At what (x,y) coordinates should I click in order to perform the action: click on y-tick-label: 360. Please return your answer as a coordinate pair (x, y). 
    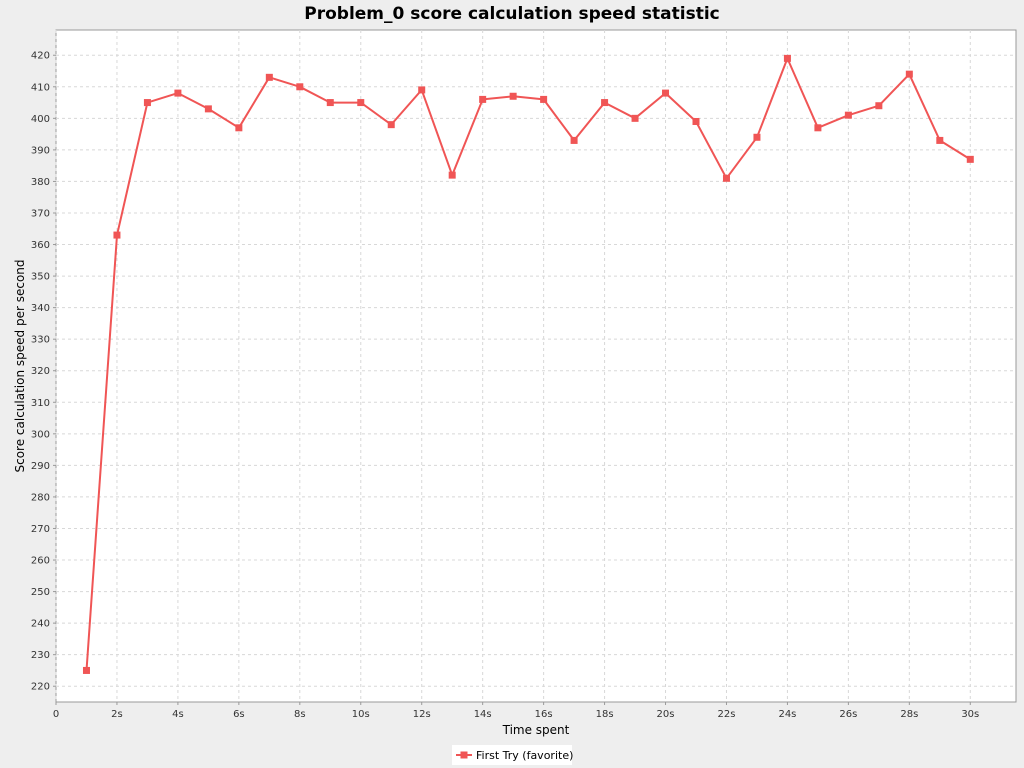
    Looking at the image, I should click on (40, 245).